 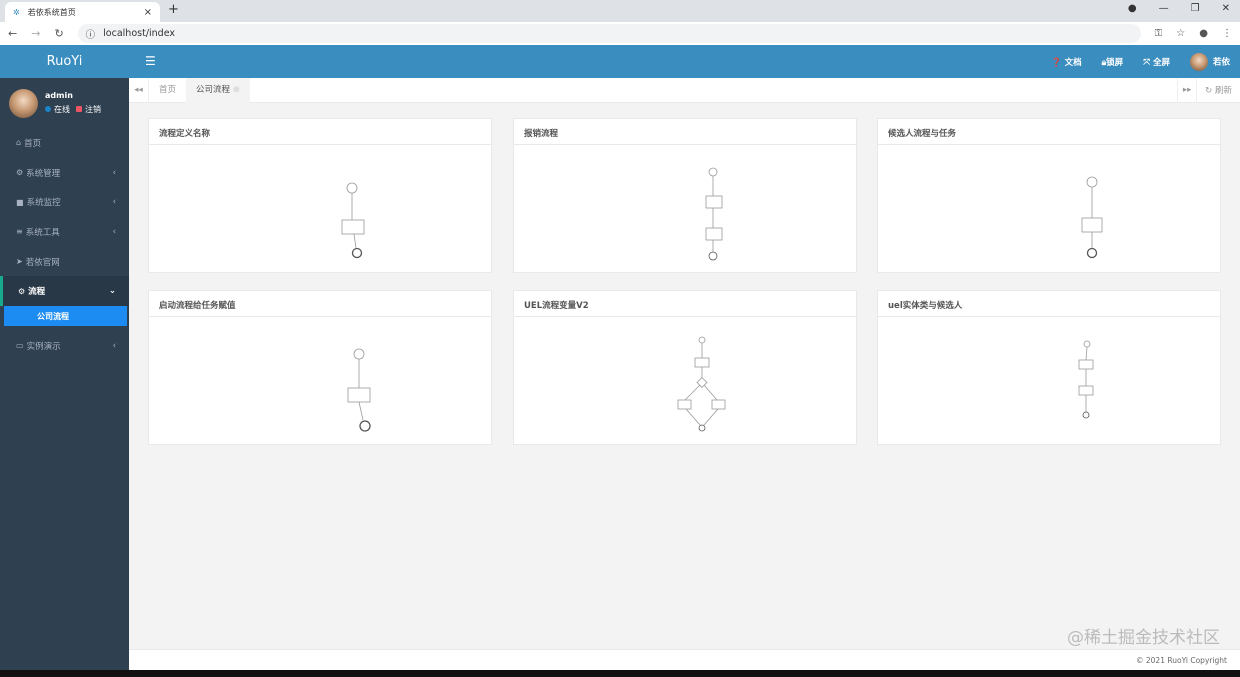 I want to click on tab-title: 若依系统首页, so click(x=51, y=12).